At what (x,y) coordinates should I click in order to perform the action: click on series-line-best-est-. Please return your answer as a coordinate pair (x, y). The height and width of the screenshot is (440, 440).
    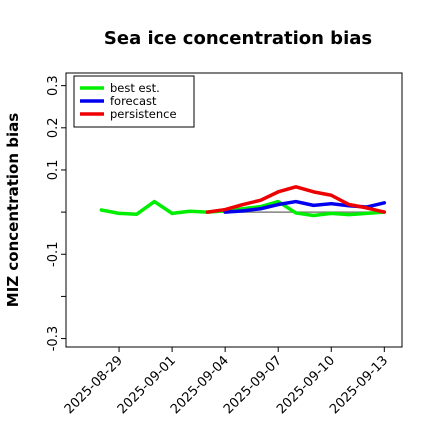
    Looking at the image, I should click on (243, 208).